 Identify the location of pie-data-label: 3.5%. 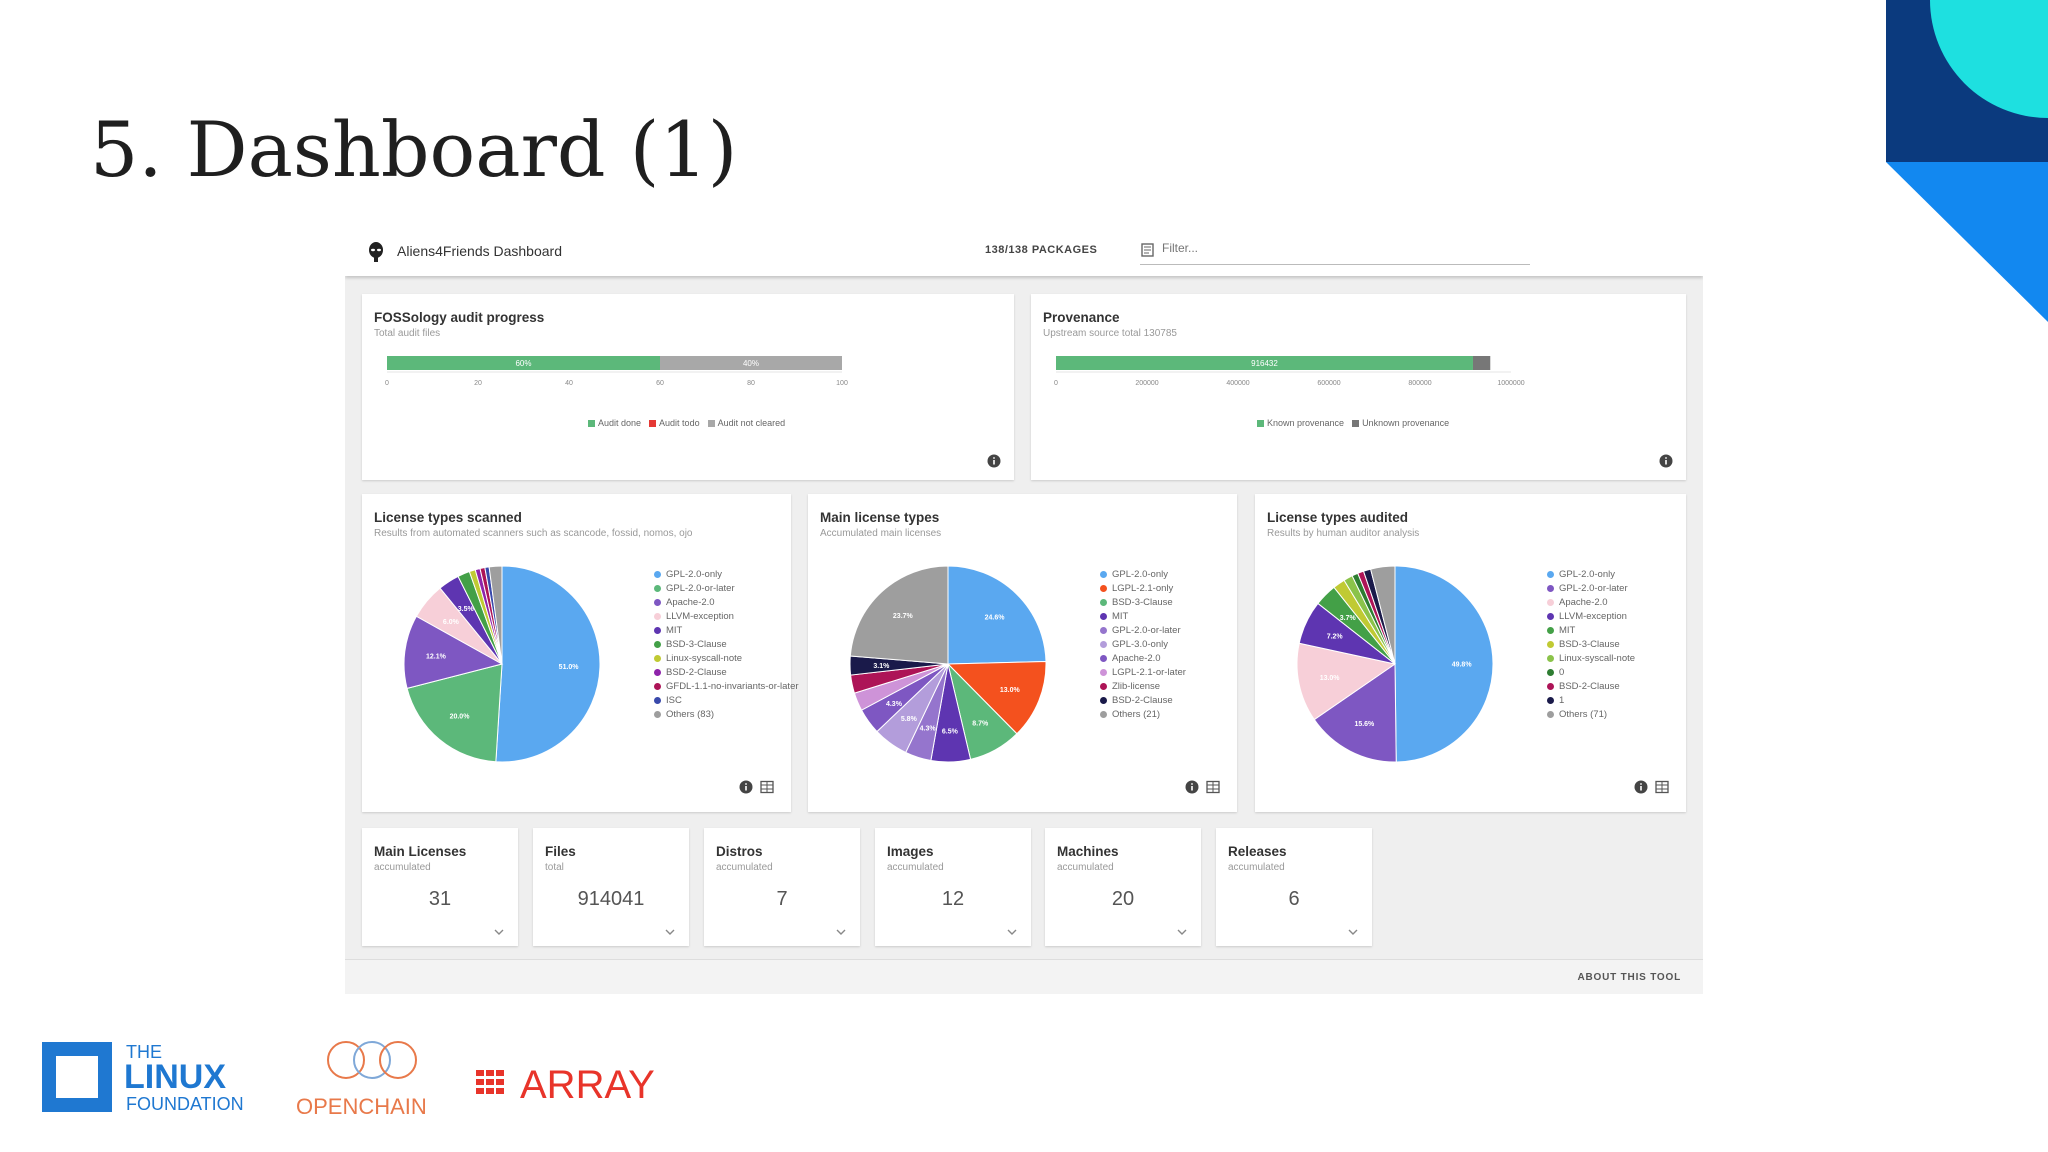
(466, 609).